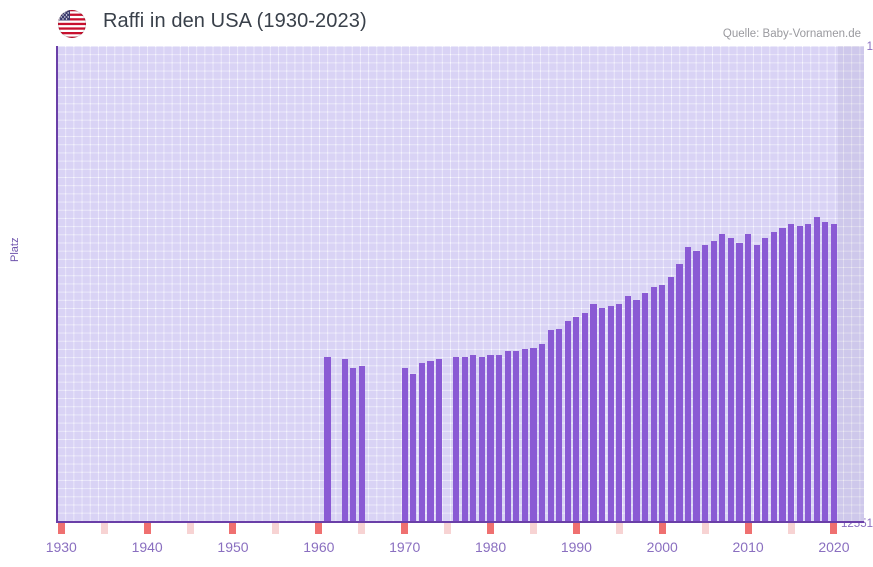 This screenshot has width=873, height=567. What do you see at coordinates (405, 547) in the screenshot?
I see `x-axis-tick-label: 1970` at bounding box center [405, 547].